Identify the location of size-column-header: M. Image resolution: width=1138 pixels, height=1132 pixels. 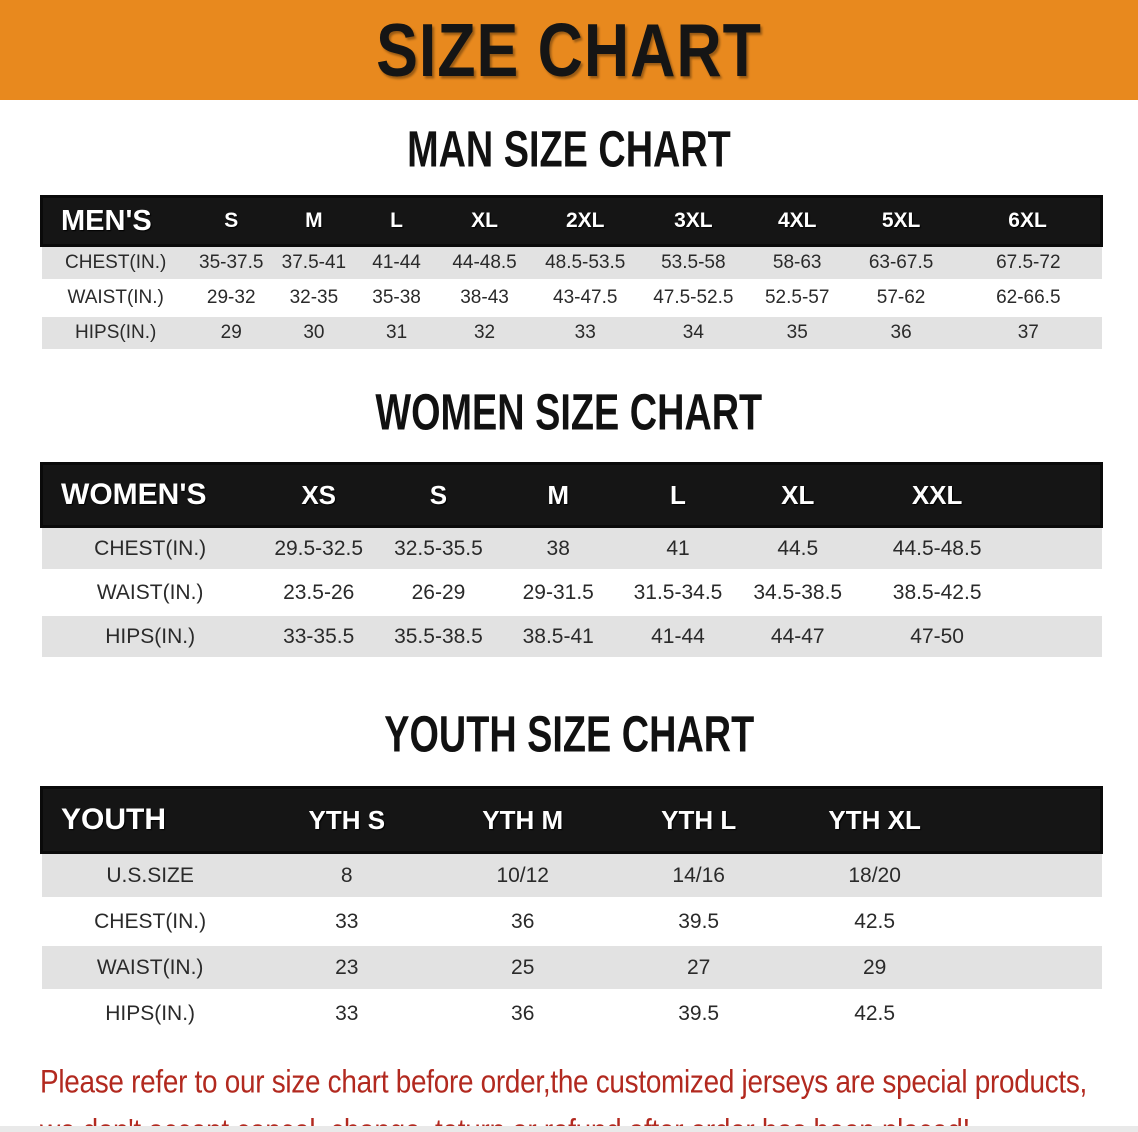
(314, 221).